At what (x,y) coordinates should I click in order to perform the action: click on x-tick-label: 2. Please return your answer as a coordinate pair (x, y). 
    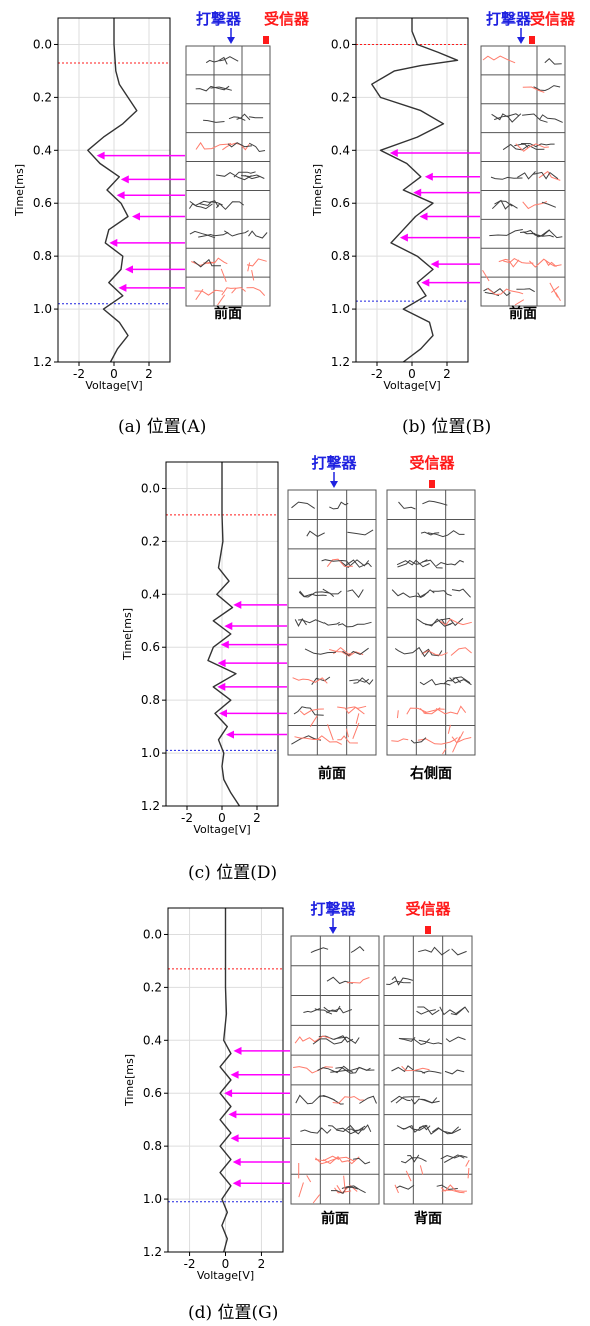
    Looking at the image, I should click on (447, 374).